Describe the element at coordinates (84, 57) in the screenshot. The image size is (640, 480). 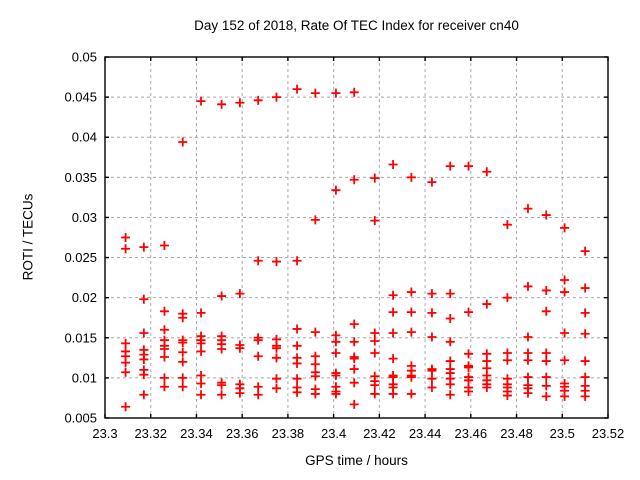
I see `y-tick-label: 0.05` at that location.